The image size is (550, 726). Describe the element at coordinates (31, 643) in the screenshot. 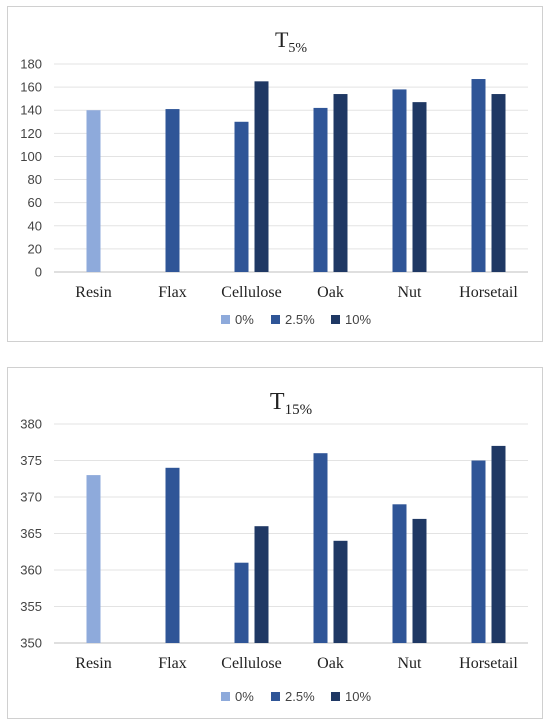

I see `y-tick-label: 350` at that location.